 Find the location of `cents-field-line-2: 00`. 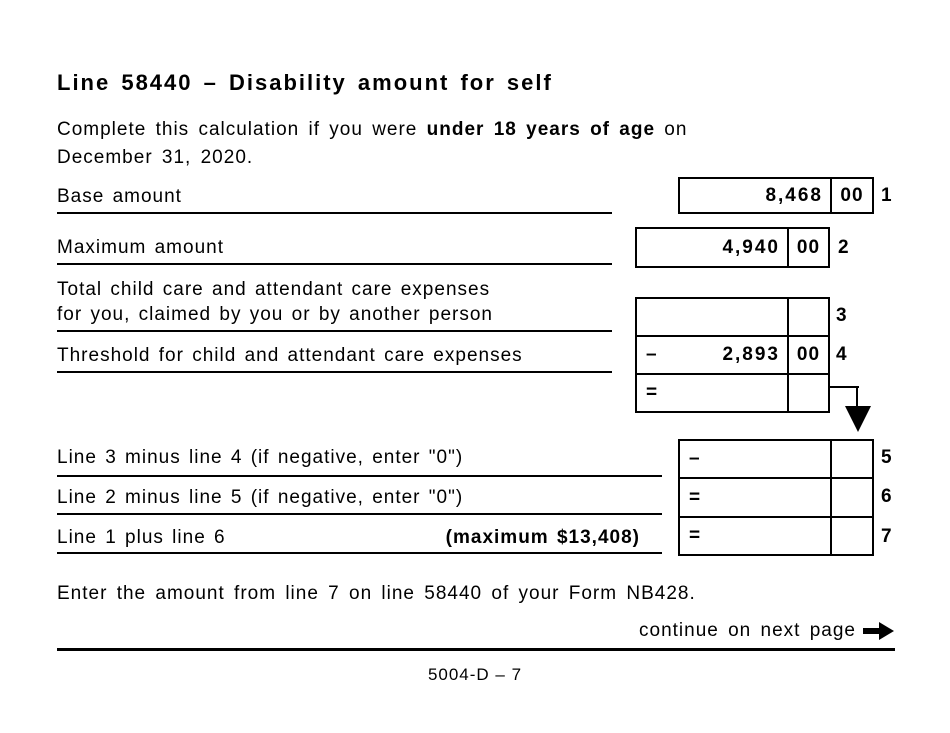

cents-field-line-2: 00 is located at coordinates (808, 247).